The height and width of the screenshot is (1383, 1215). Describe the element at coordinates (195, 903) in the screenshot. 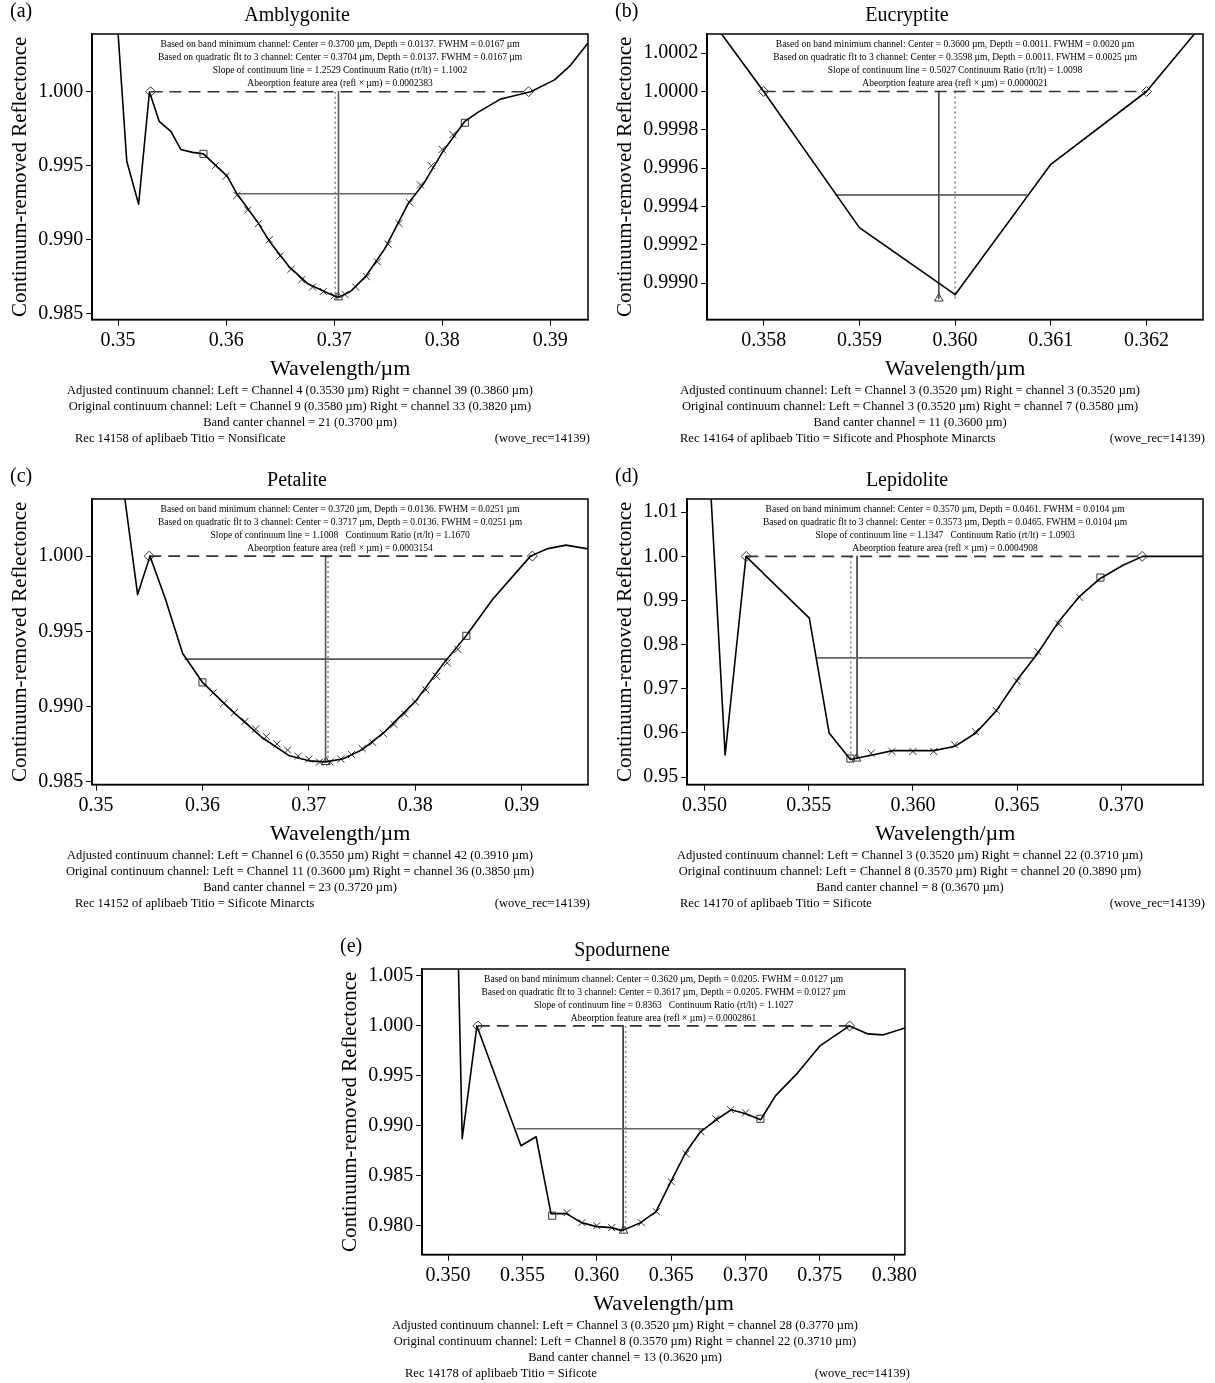

I see `text: Rec 14152 of aplibaeb Titio = Sificote Minarcts` at that location.